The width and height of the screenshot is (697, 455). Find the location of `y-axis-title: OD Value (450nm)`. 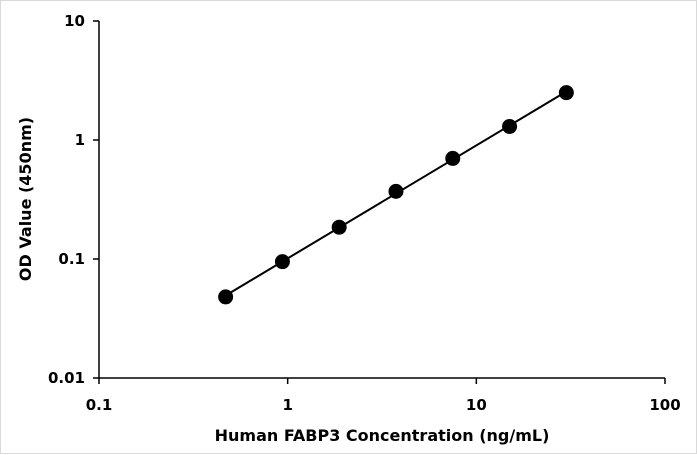

y-axis-title: OD Value (450nm) is located at coordinates (25, 199).